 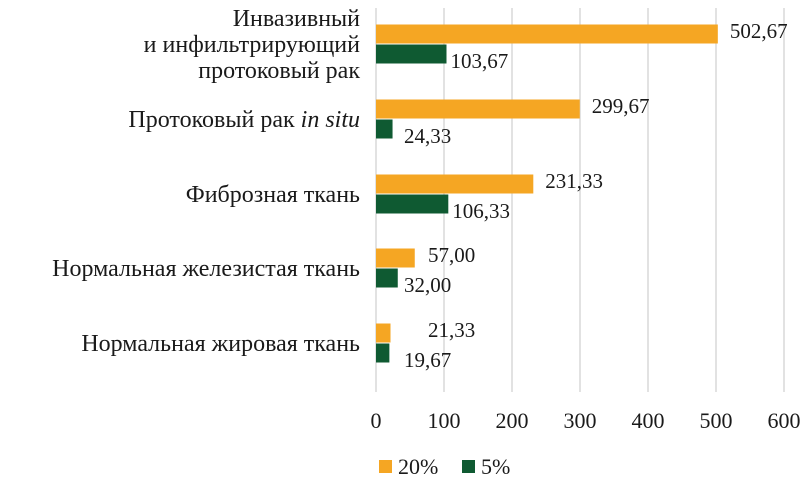 I want to click on x-tick-label: 400, so click(x=648, y=420).